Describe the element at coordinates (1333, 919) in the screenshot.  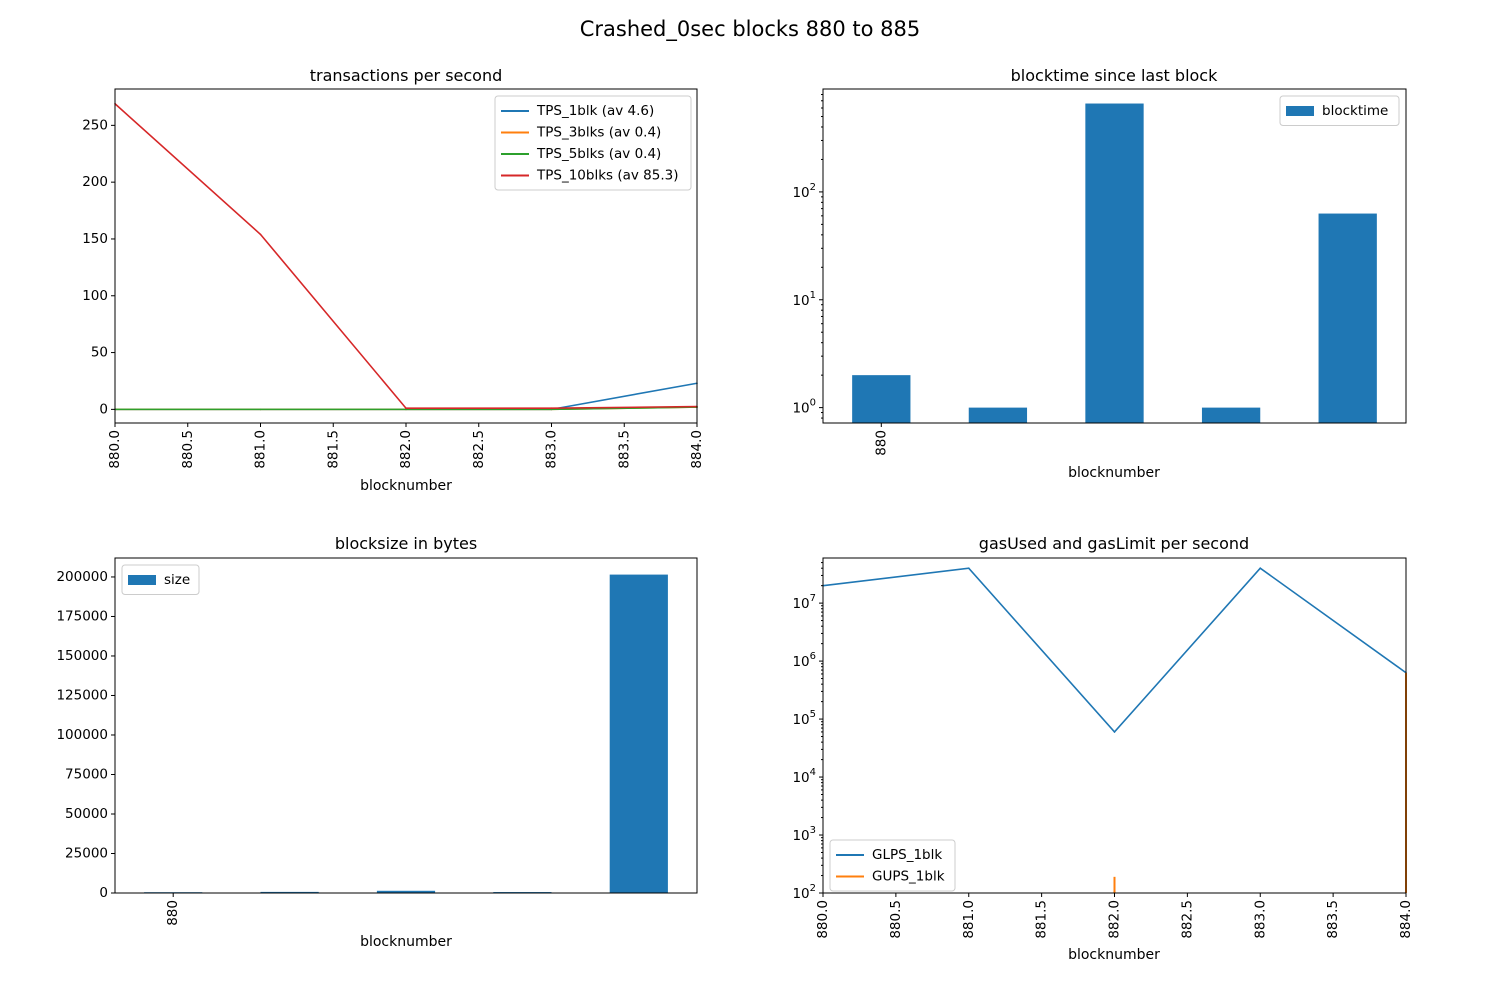
I see `gas-xtick-label: 883.5` at that location.